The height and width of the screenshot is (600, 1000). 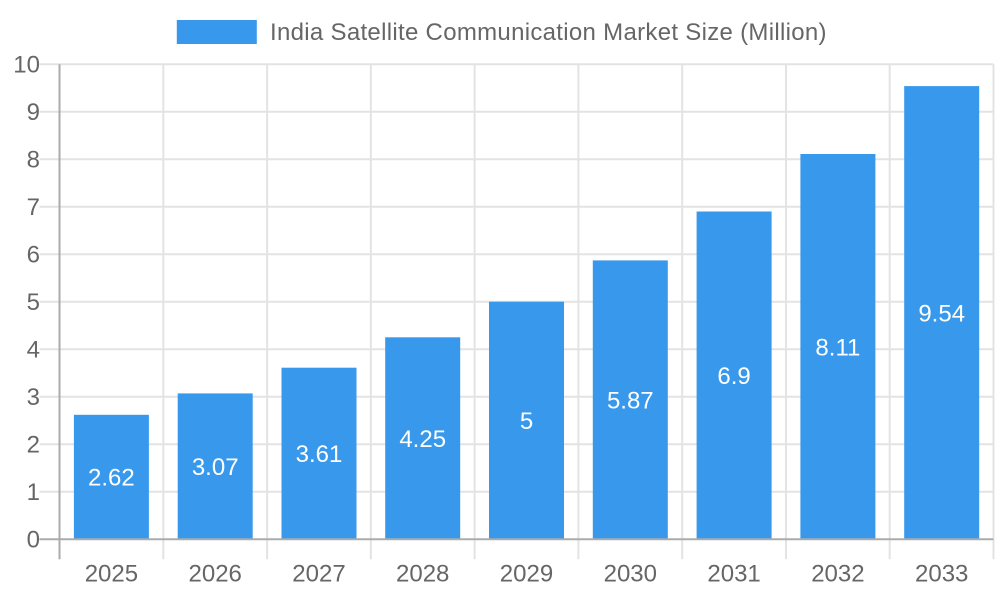 What do you see at coordinates (33, 540) in the screenshot?
I see `svg-text: 0` at bounding box center [33, 540].